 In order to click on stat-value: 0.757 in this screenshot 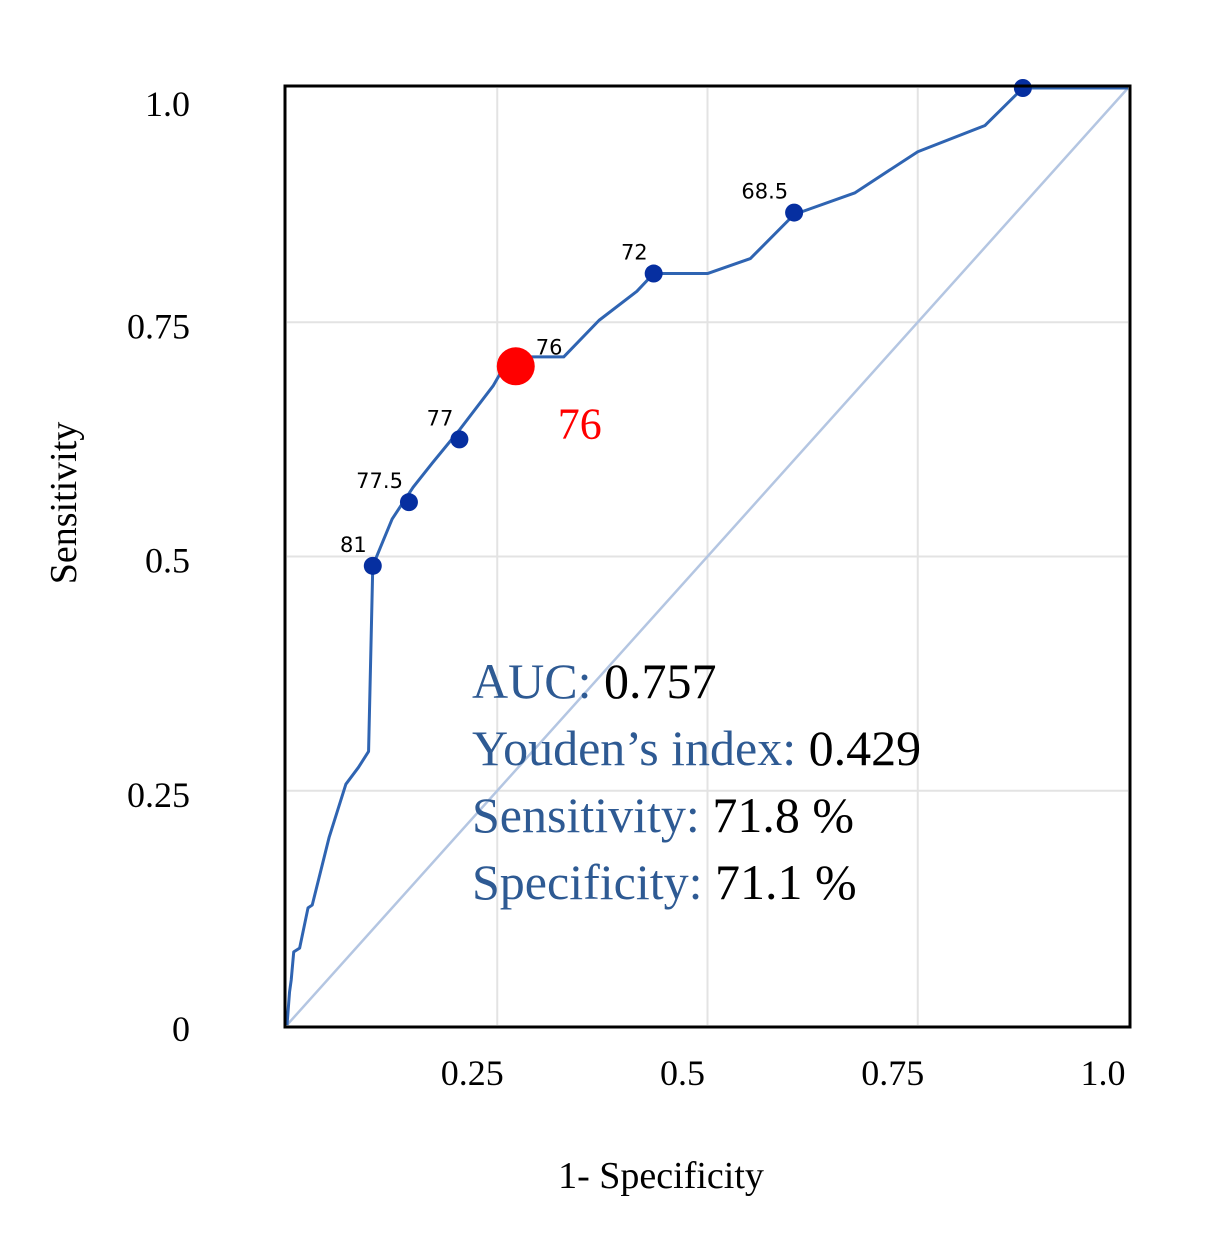, I will do `click(660, 681)`.